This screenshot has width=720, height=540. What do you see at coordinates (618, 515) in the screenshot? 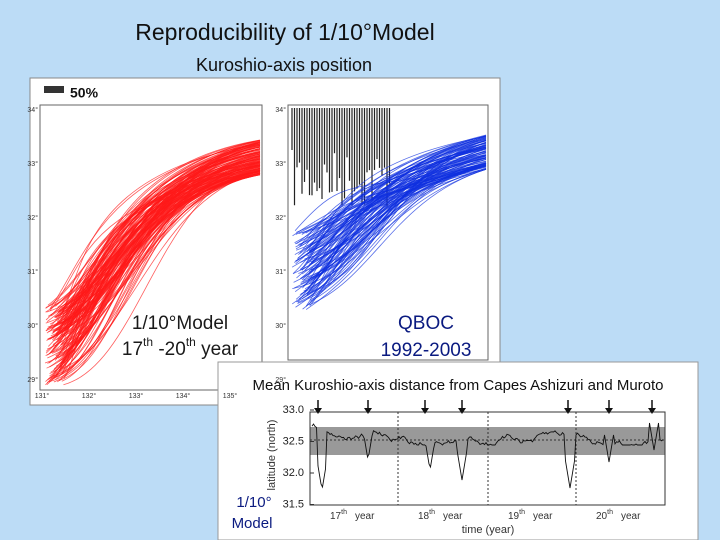
I see `year-label: 20th year` at bounding box center [618, 515].